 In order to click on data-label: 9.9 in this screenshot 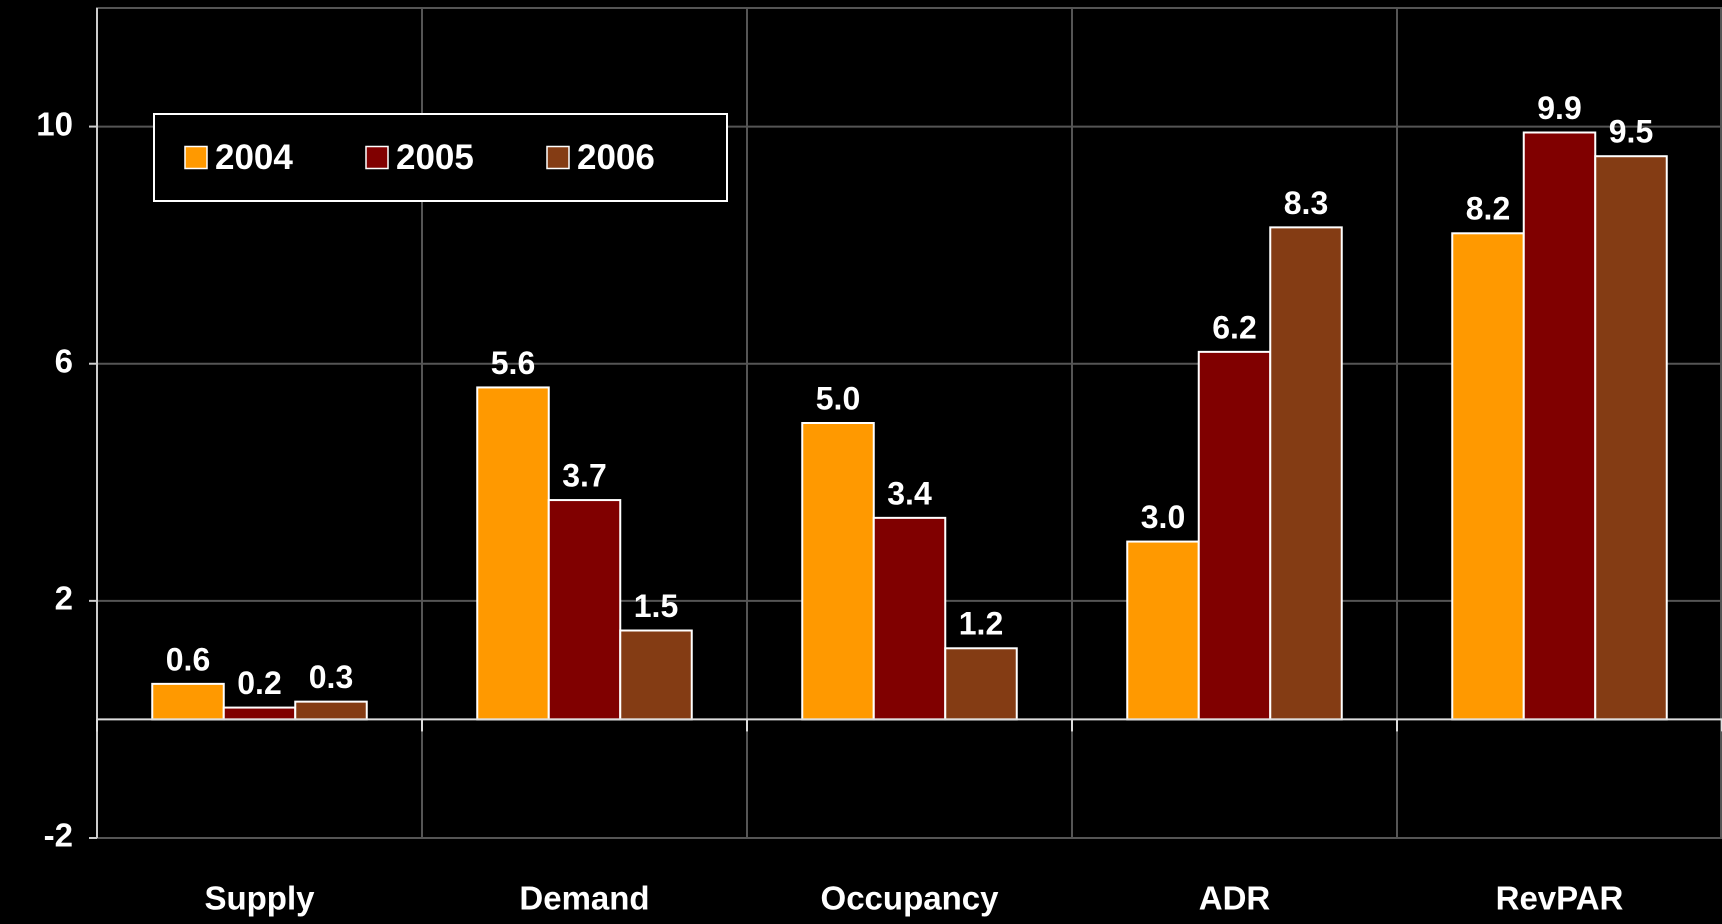, I will do `click(1559, 108)`.